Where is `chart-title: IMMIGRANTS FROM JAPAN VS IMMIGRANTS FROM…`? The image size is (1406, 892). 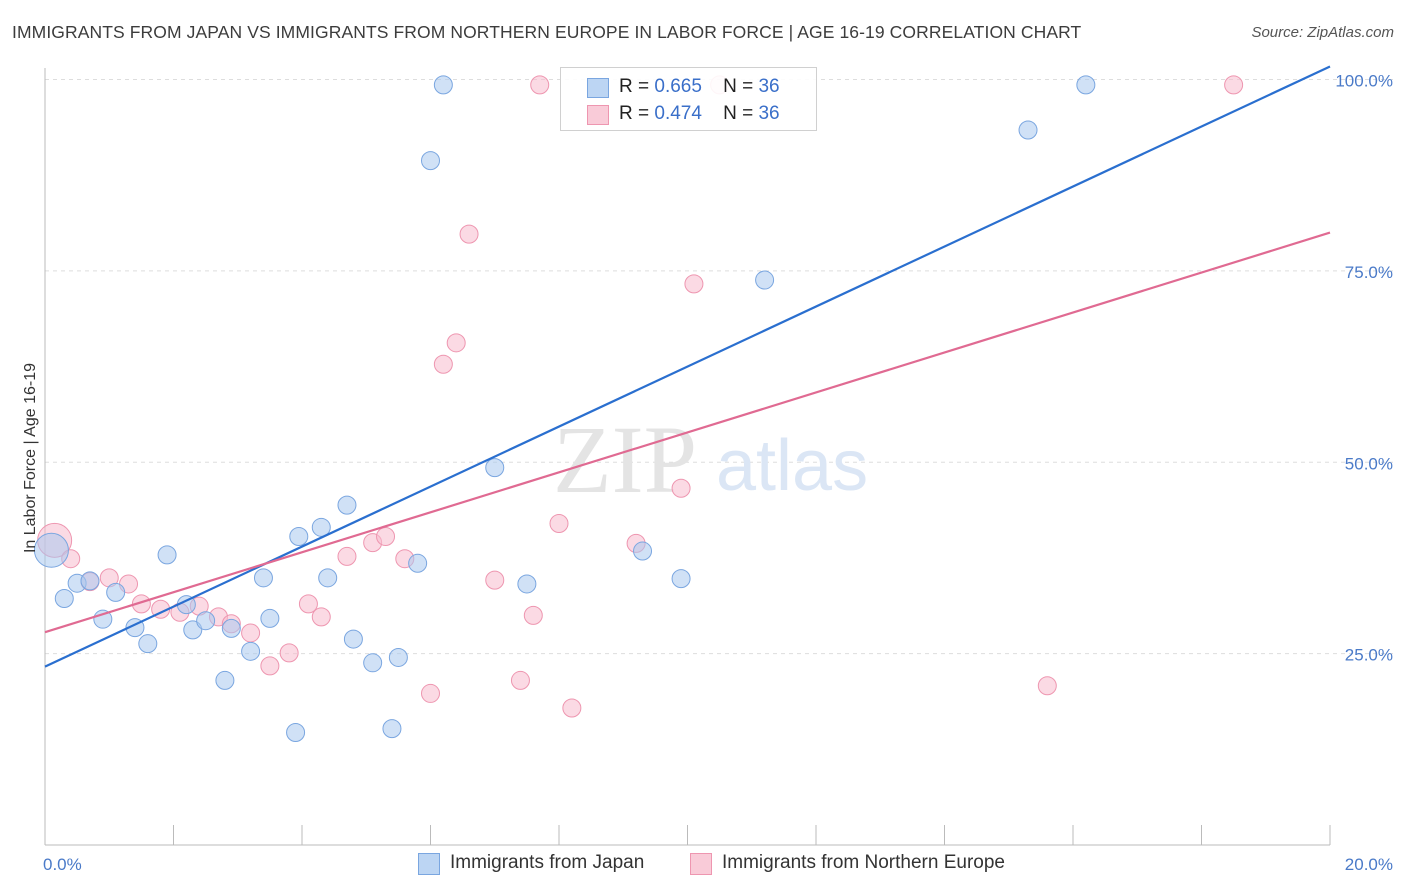 chart-title: IMMIGRANTS FROM JAPAN VS IMMIGRANTS FROM… is located at coordinates (547, 32).